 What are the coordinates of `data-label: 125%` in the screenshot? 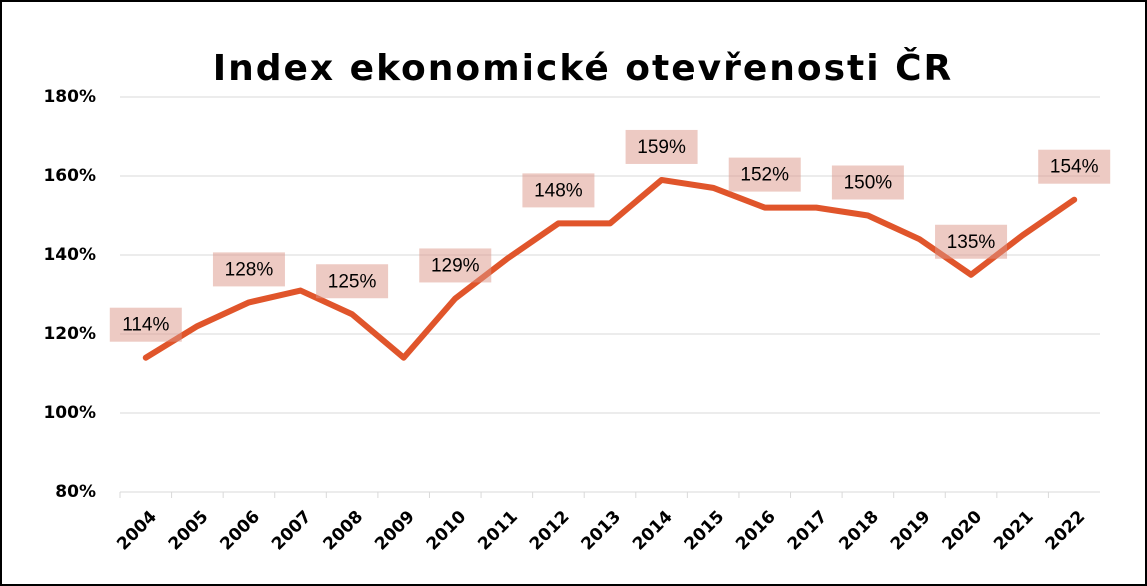 It's located at (352, 281).